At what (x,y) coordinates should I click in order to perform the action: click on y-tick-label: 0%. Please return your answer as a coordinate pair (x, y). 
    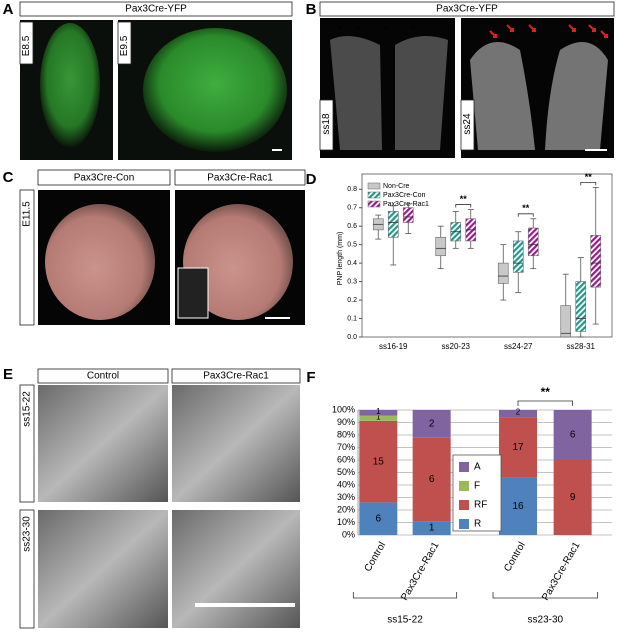
    Looking at the image, I should click on (348, 534).